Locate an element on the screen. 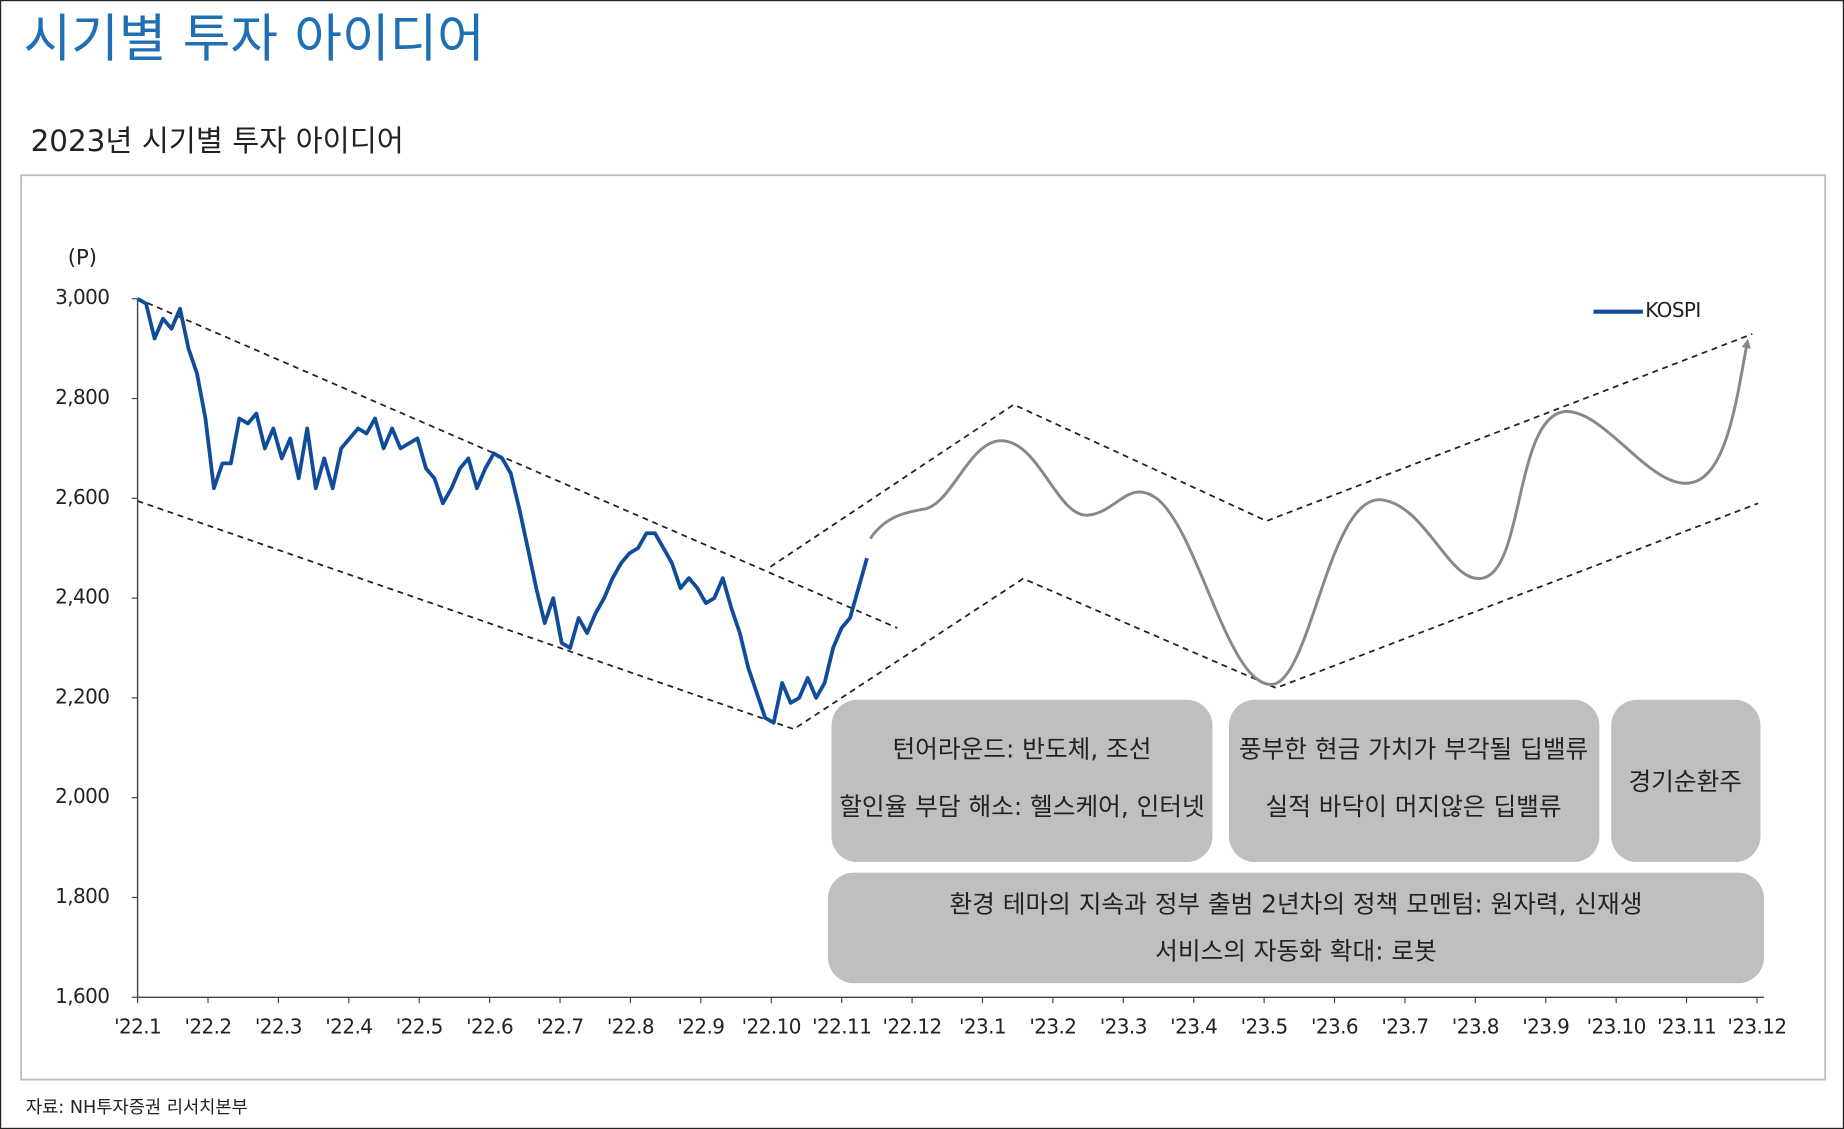  x-tick-label: '22.8 is located at coordinates (630, 1026).